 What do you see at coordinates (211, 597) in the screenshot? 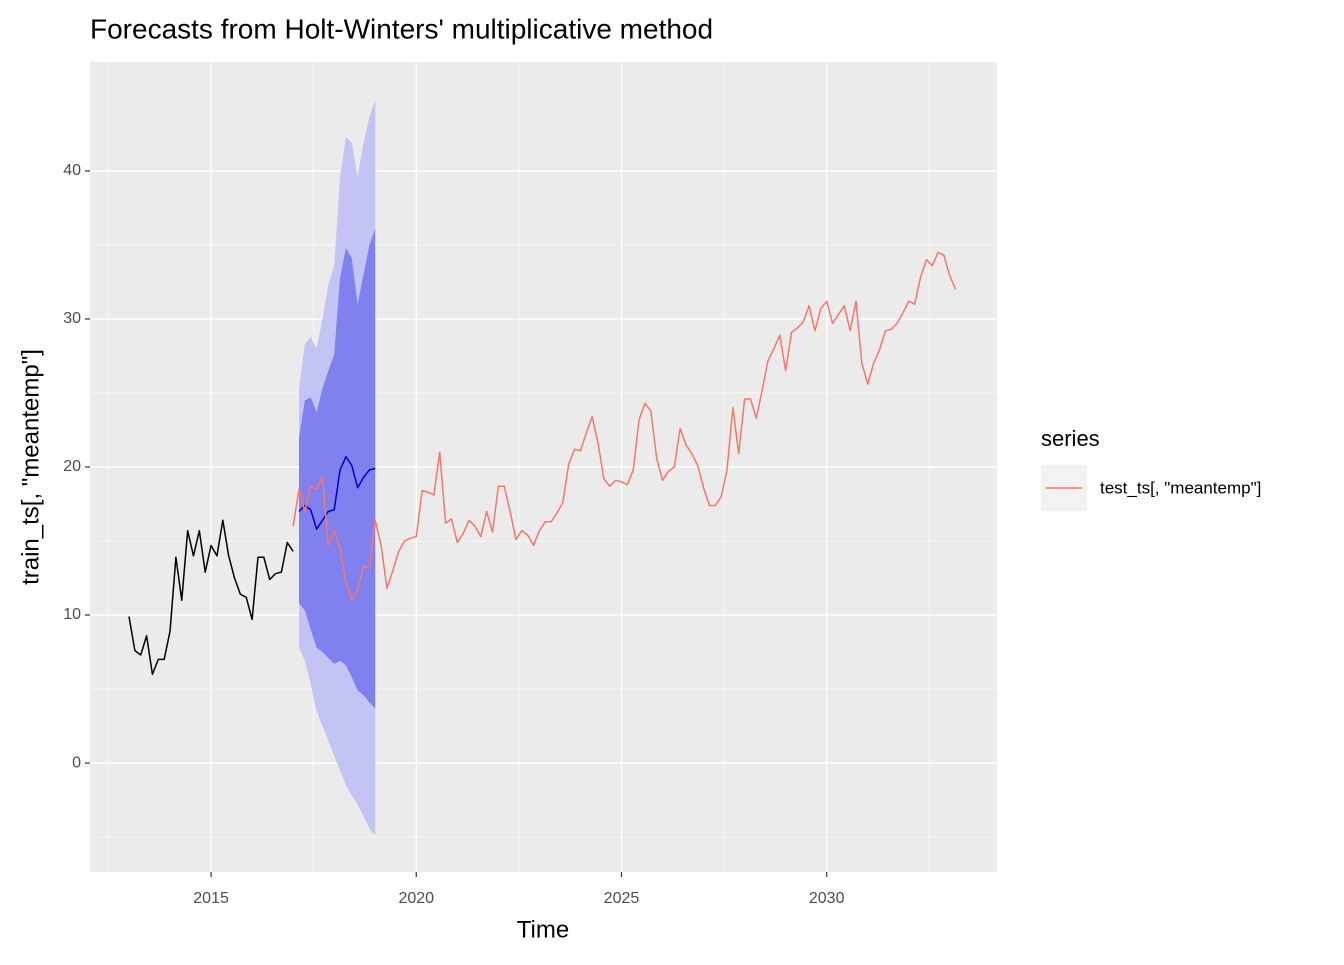
I see `train-line` at bounding box center [211, 597].